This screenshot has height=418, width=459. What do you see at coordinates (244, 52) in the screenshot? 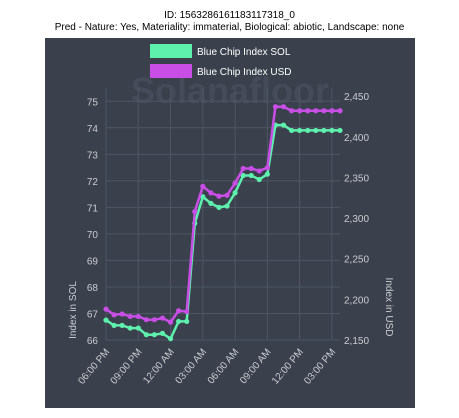
I see `legend-label-sol: Blue Chip Index SOL` at bounding box center [244, 52].